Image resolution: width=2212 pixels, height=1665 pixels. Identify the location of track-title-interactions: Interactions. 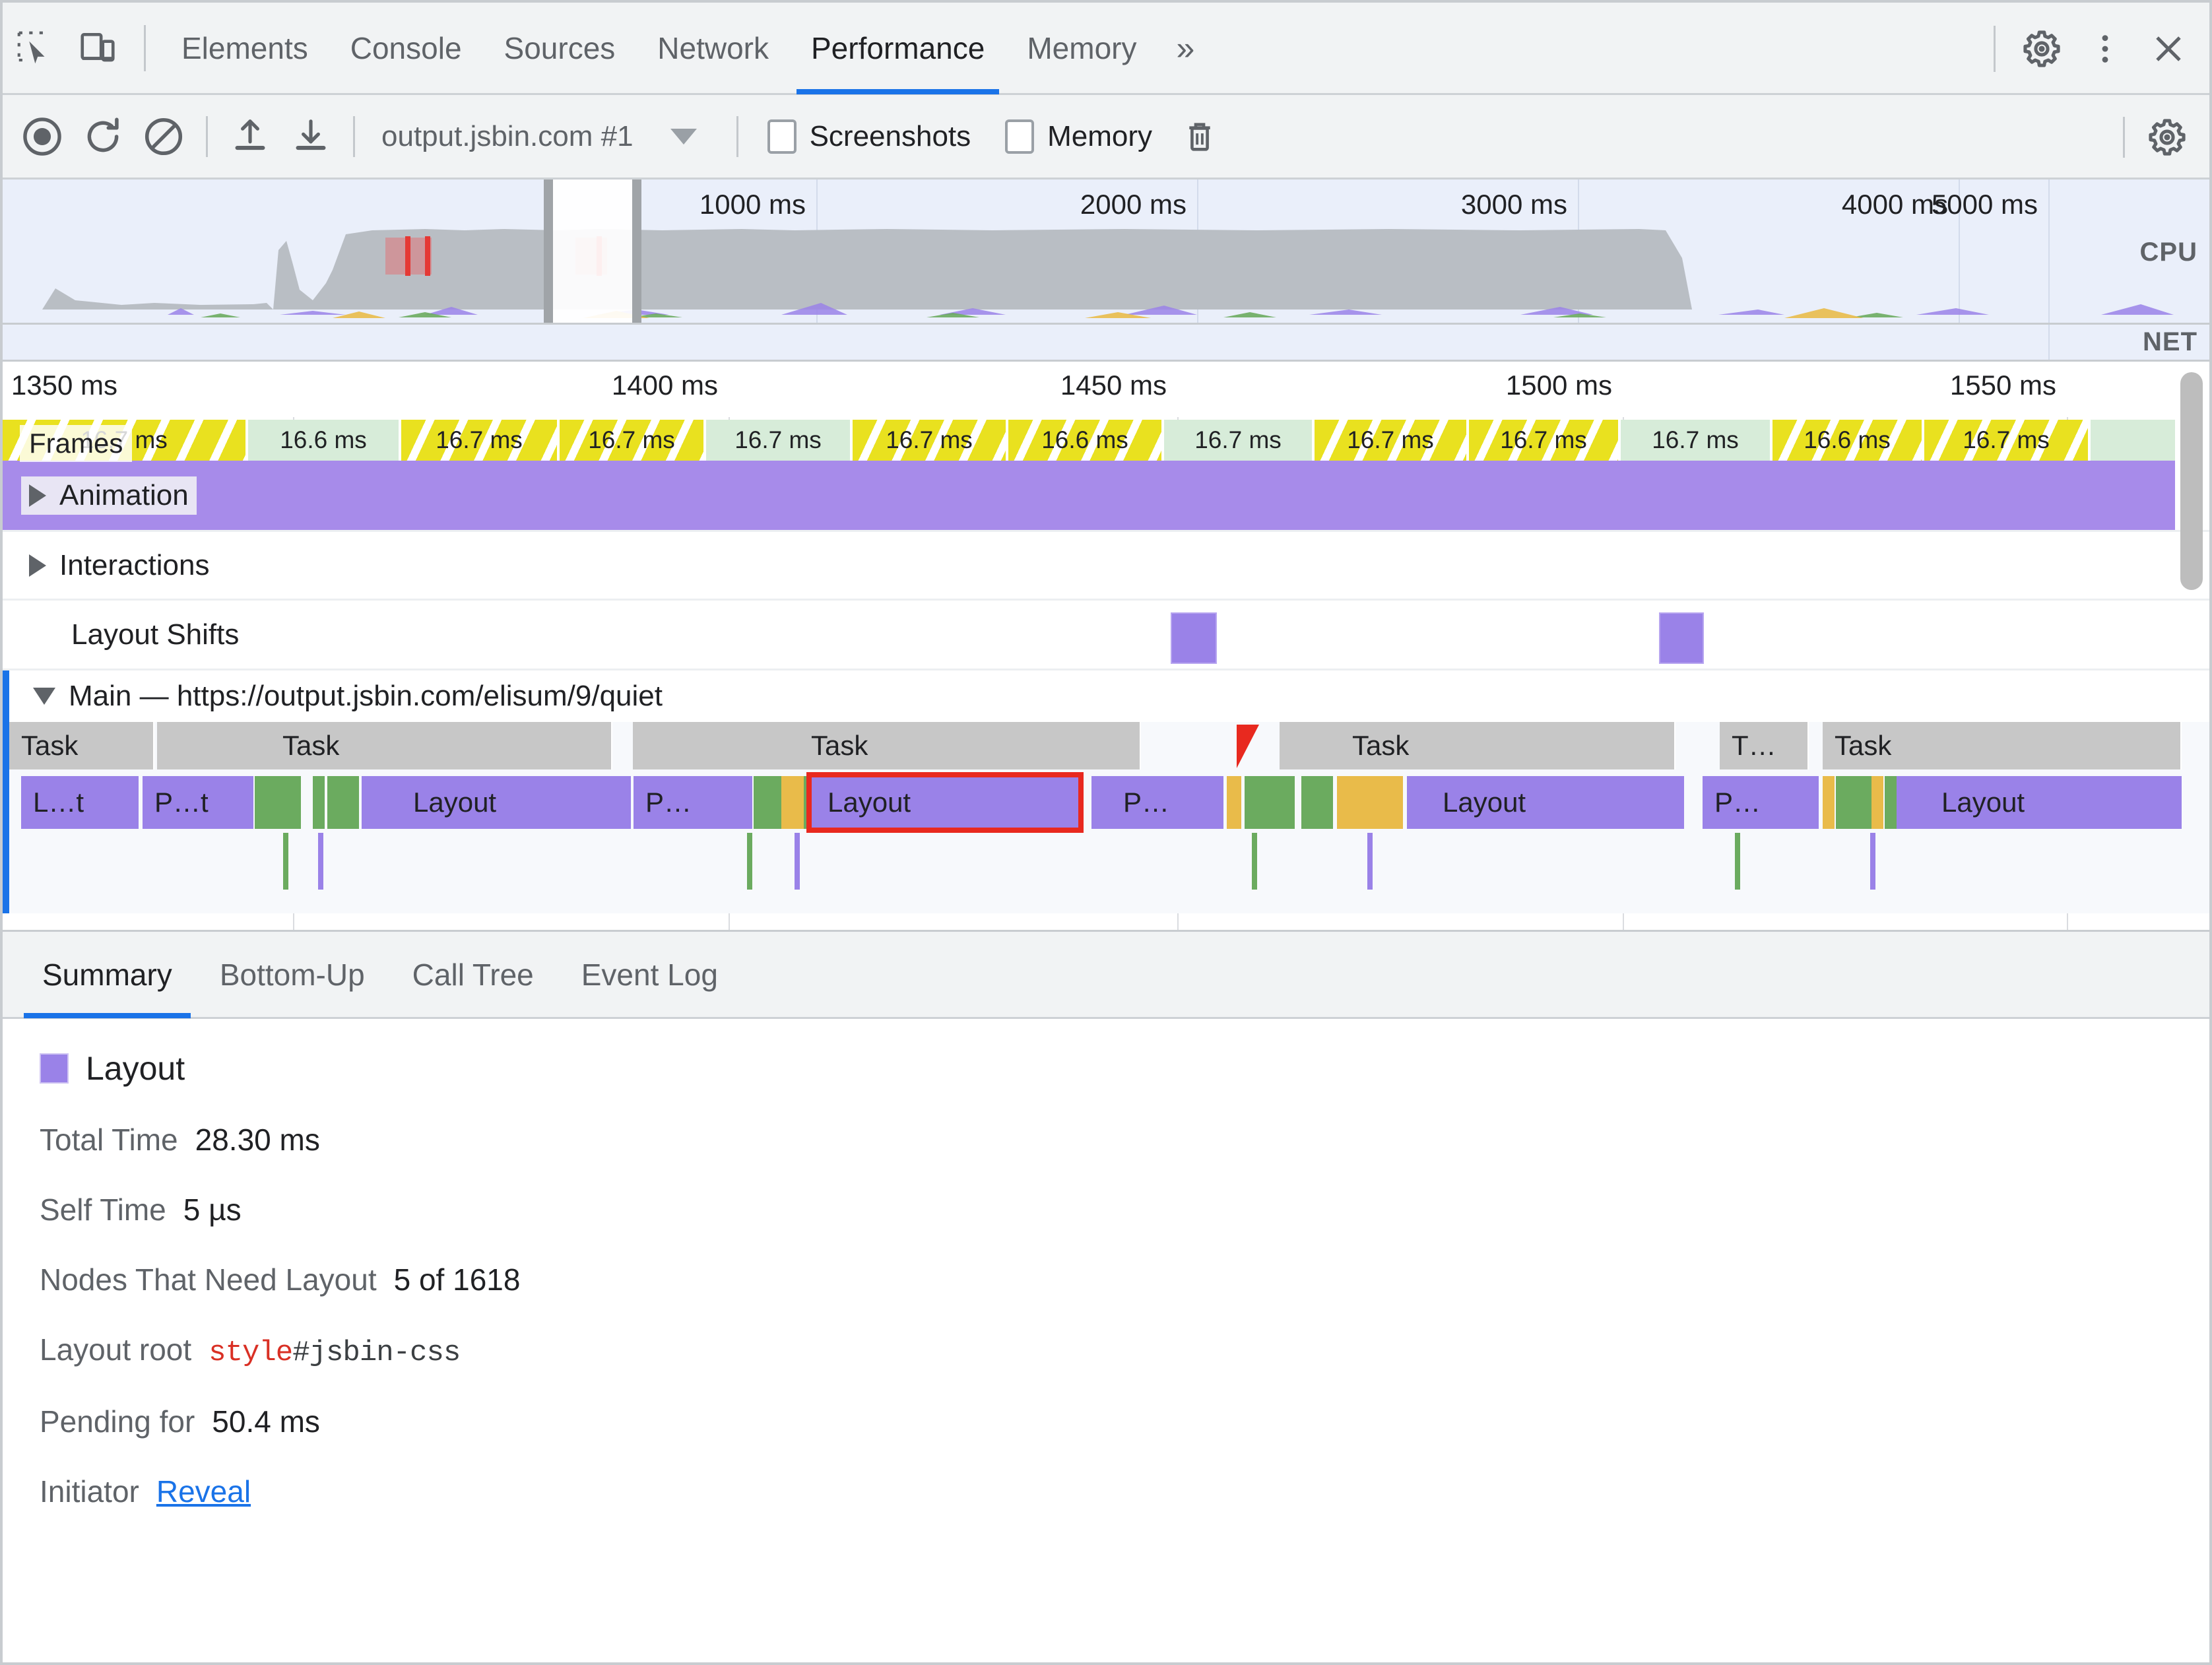
(119, 565).